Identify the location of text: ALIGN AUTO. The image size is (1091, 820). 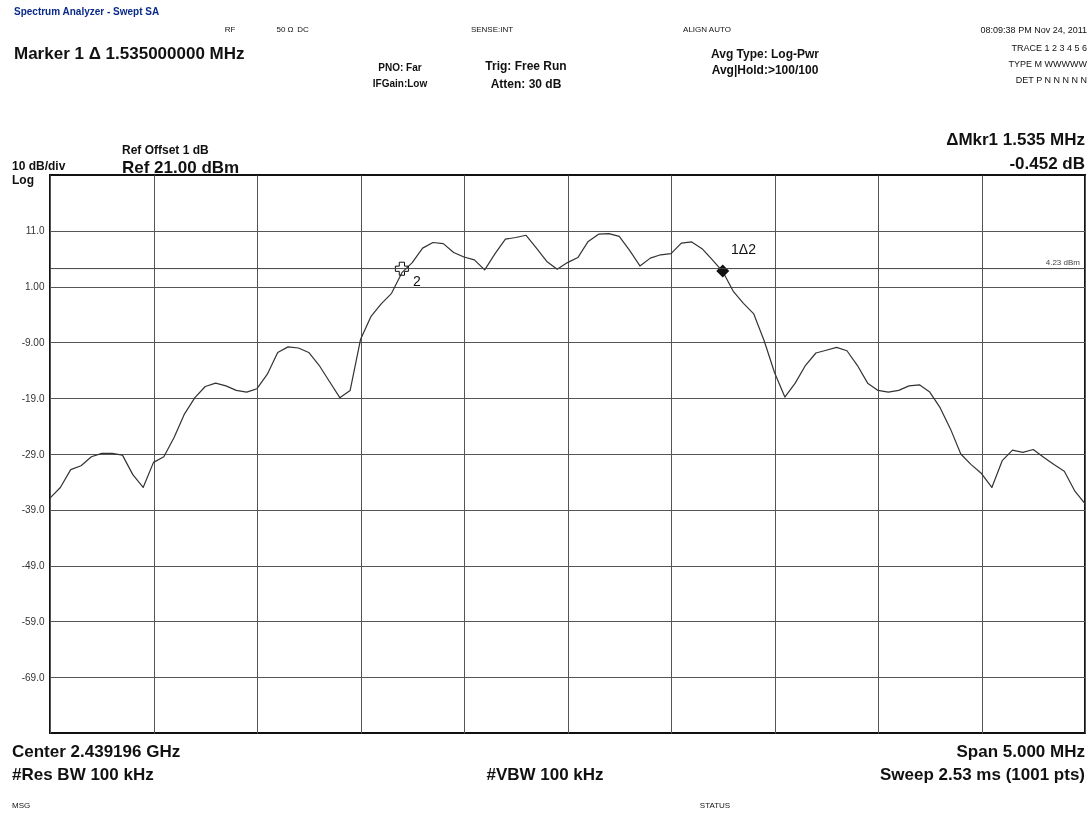
(707, 29).